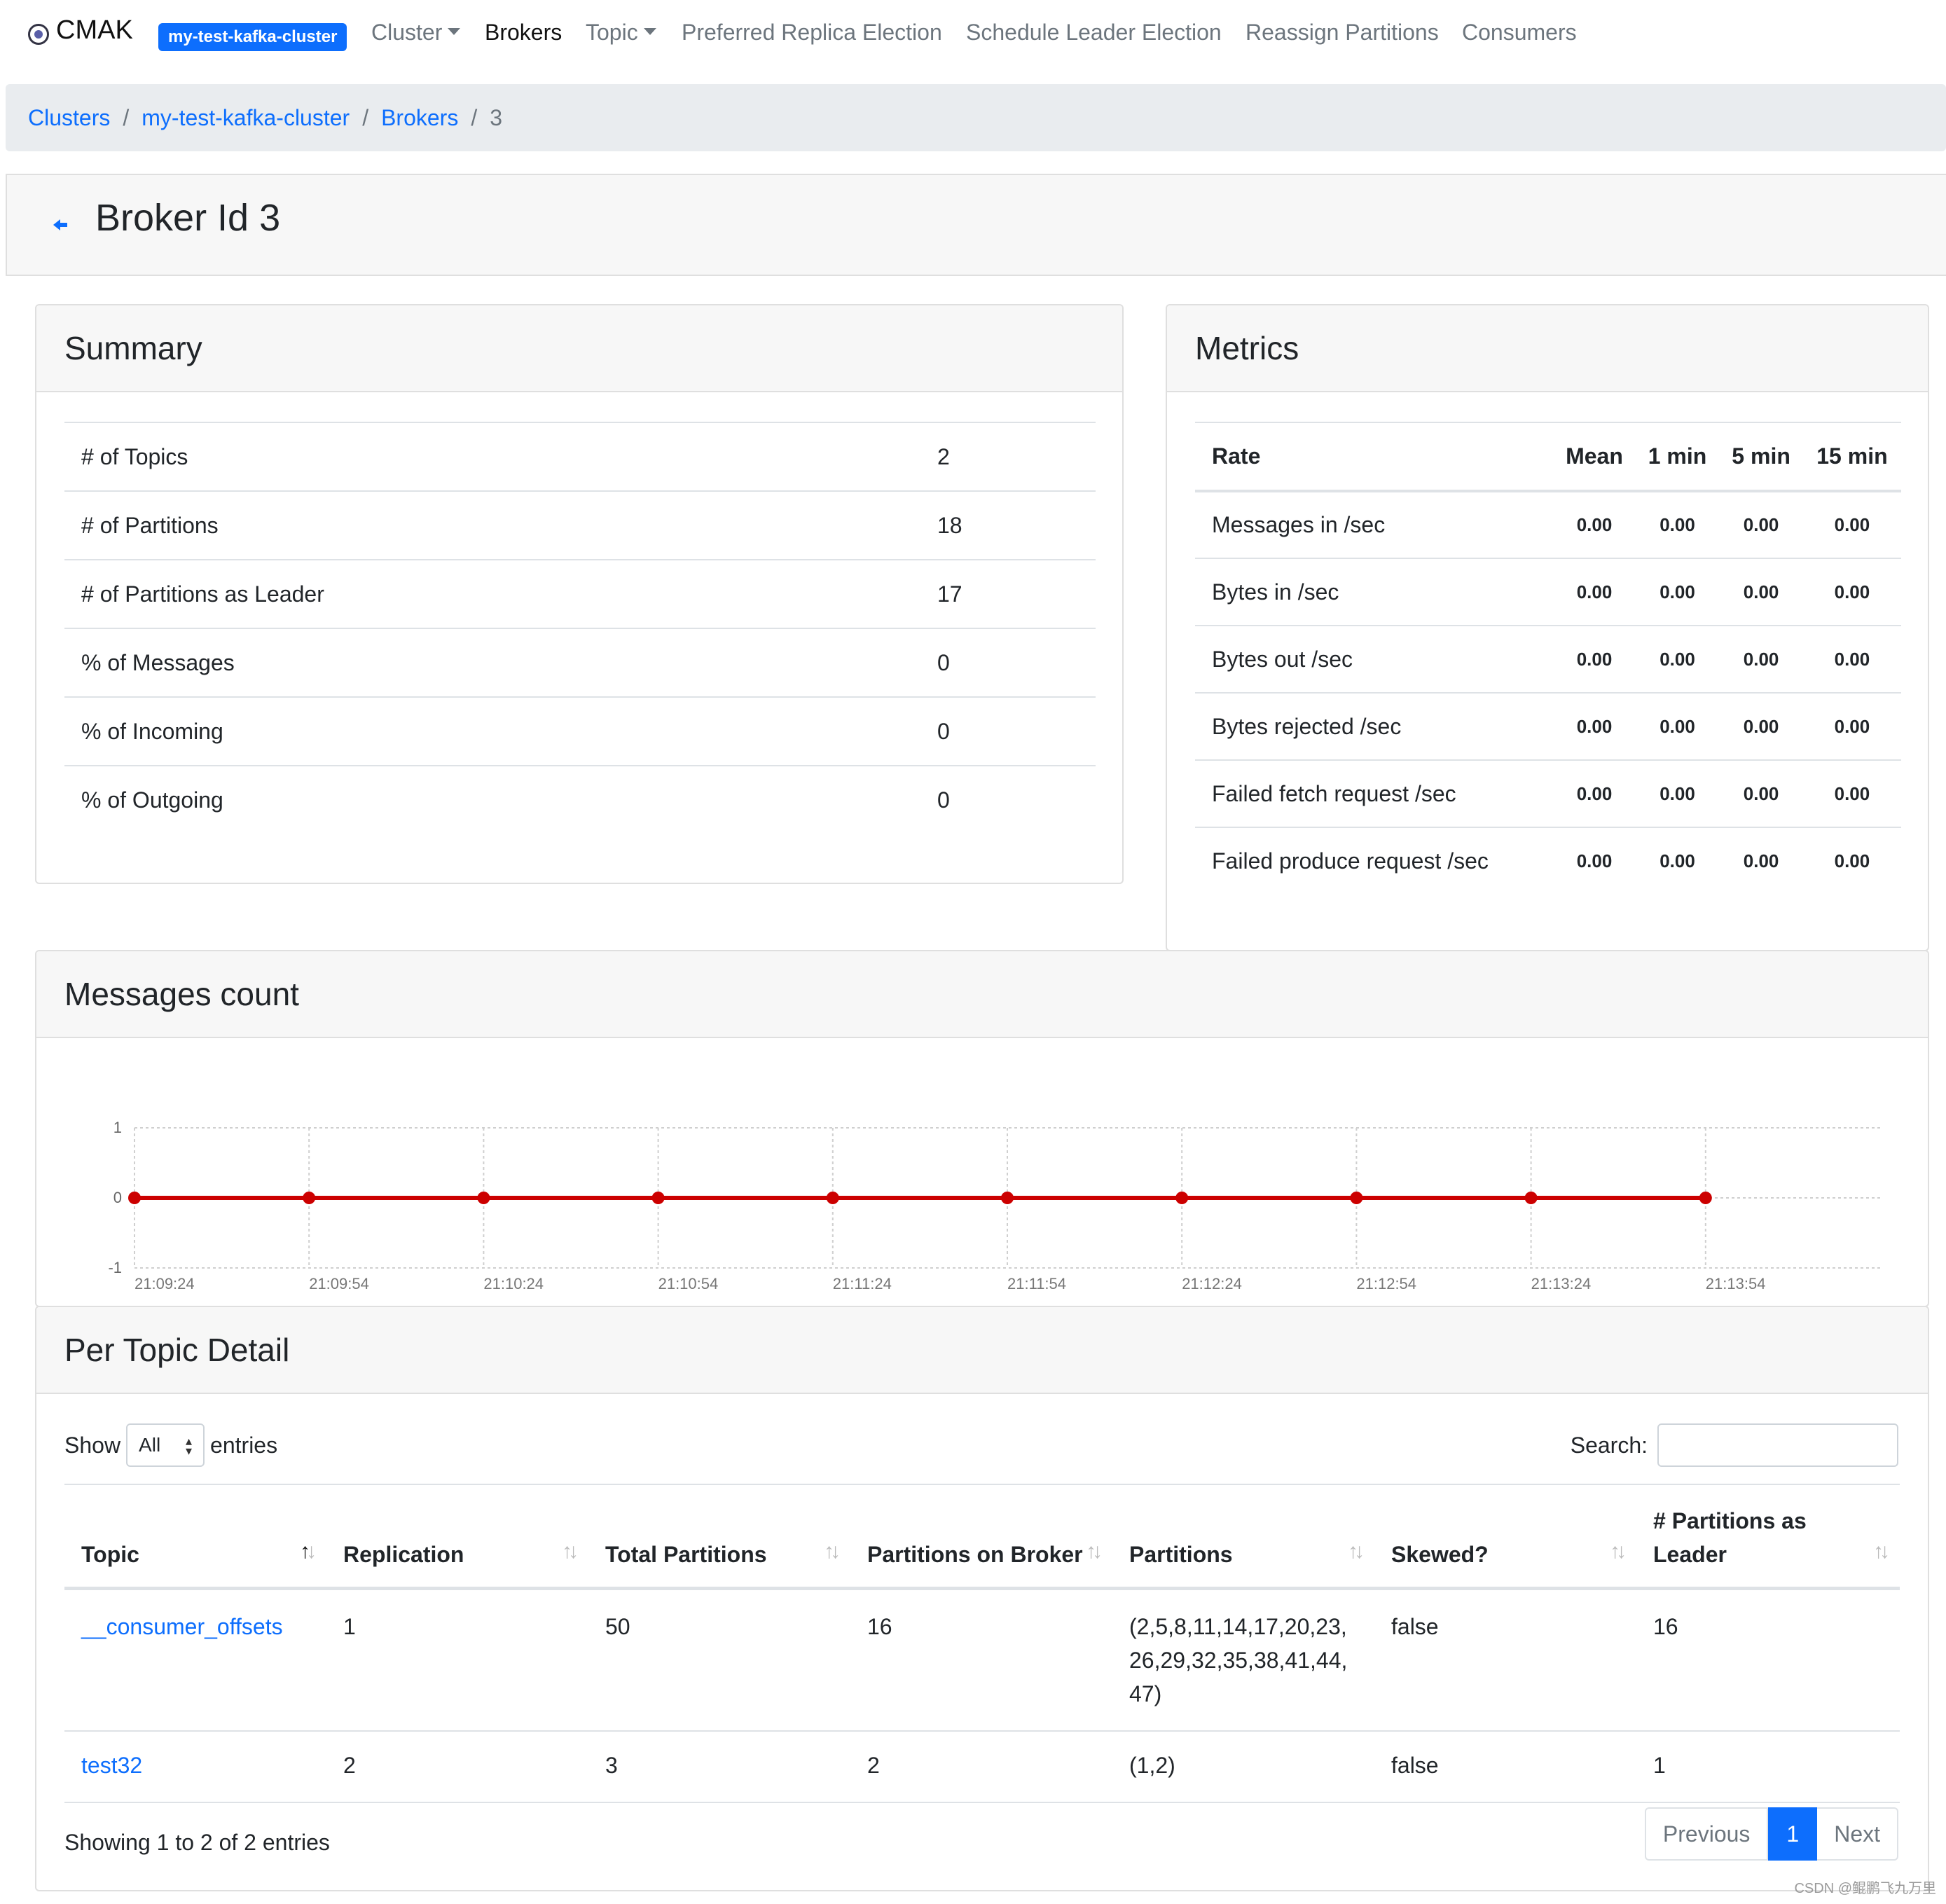 The image size is (1946, 1904). What do you see at coordinates (1374, 726) in the screenshot?
I see `metric-rate: Bytes rejected /sec` at bounding box center [1374, 726].